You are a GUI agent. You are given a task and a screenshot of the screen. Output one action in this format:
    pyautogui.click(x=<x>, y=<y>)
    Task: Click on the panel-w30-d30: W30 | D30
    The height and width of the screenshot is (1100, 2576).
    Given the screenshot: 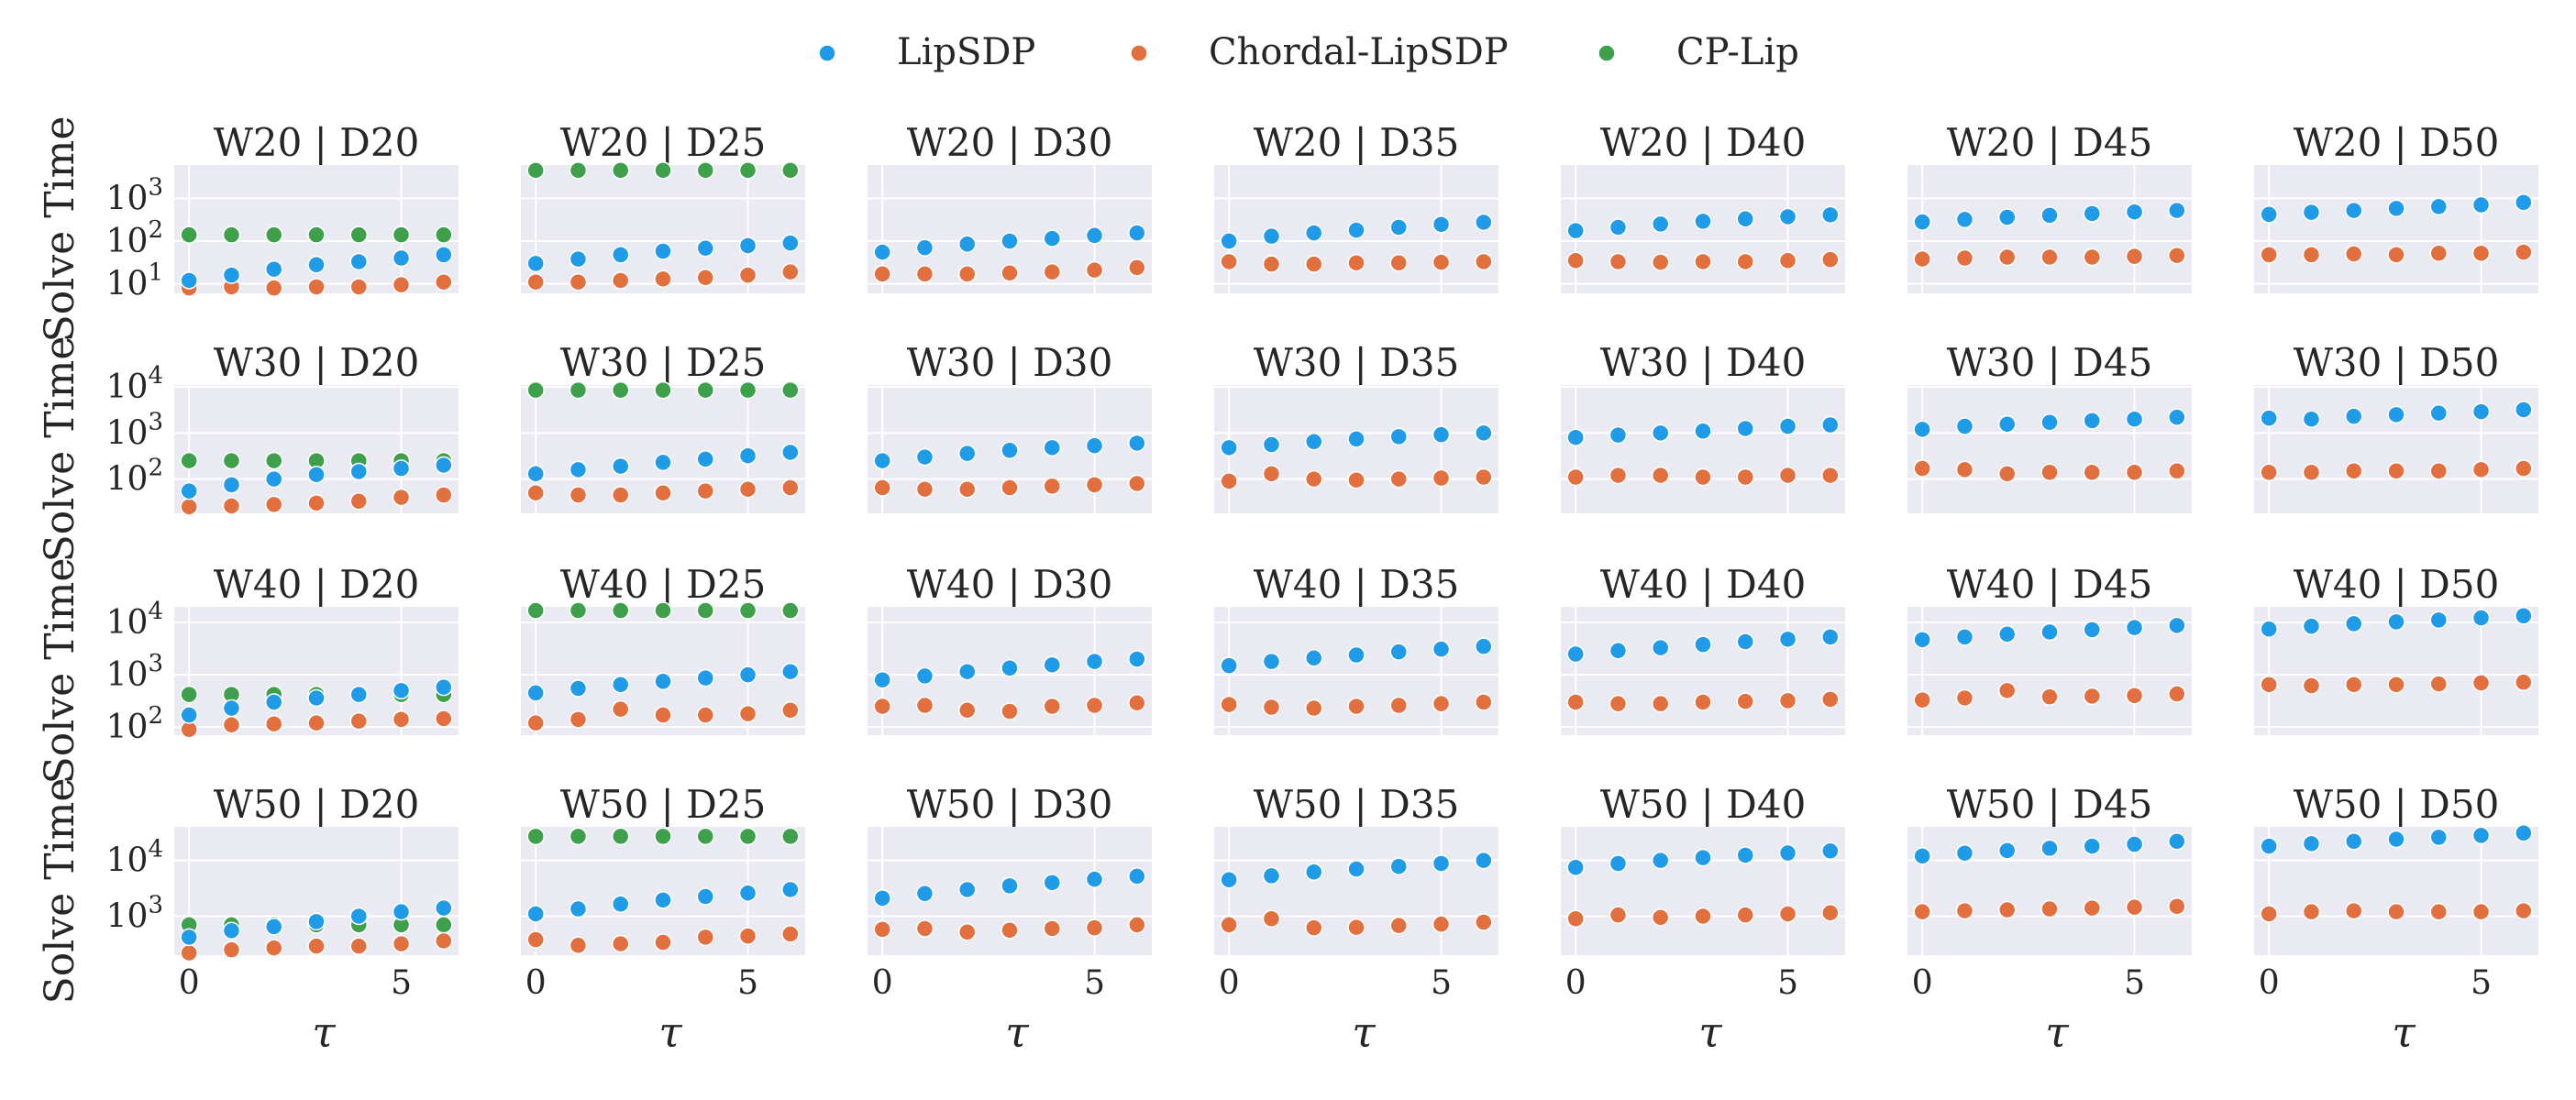 What is the action you would take?
    pyautogui.click(x=1010, y=426)
    